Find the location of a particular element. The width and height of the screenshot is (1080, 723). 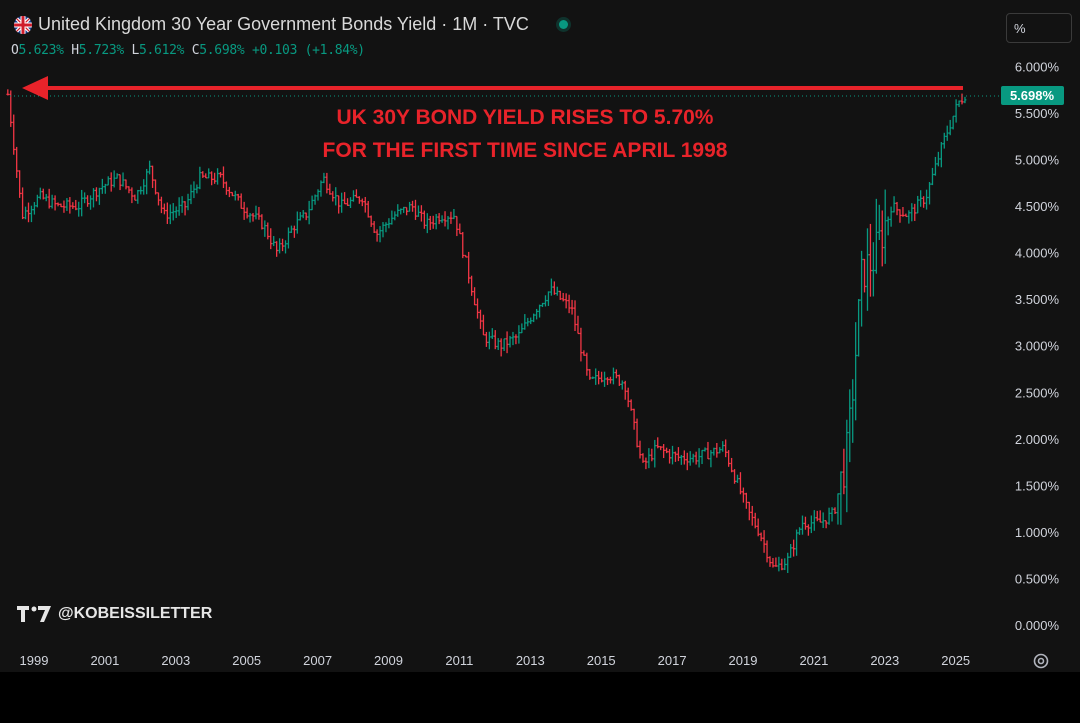

y-tick-label: 3.000% is located at coordinates (1037, 346).